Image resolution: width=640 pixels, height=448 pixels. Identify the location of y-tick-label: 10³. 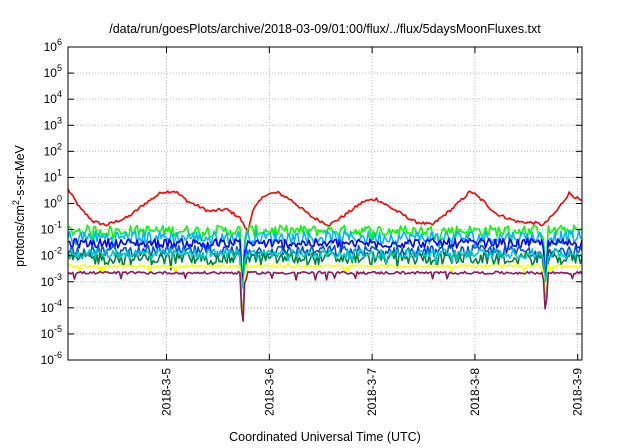
(53, 123).